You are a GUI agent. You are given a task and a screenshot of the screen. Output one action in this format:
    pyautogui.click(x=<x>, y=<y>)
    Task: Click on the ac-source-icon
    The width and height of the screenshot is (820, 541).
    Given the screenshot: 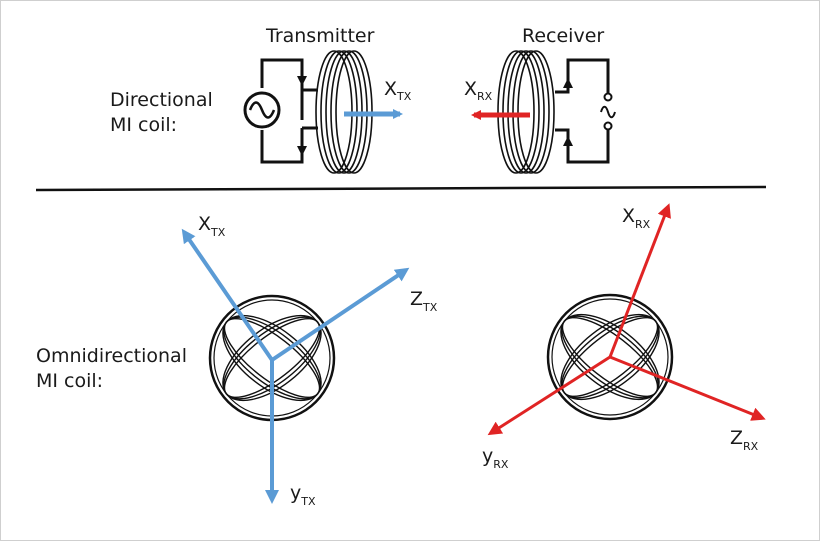 What is the action you would take?
    pyautogui.click(x=262, y=110)
    